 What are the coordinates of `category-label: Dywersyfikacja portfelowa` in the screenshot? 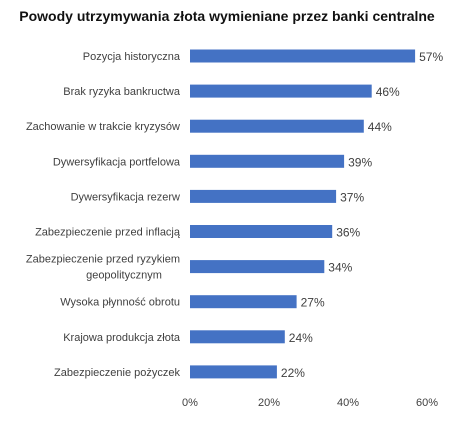 It's located at (117, 162).